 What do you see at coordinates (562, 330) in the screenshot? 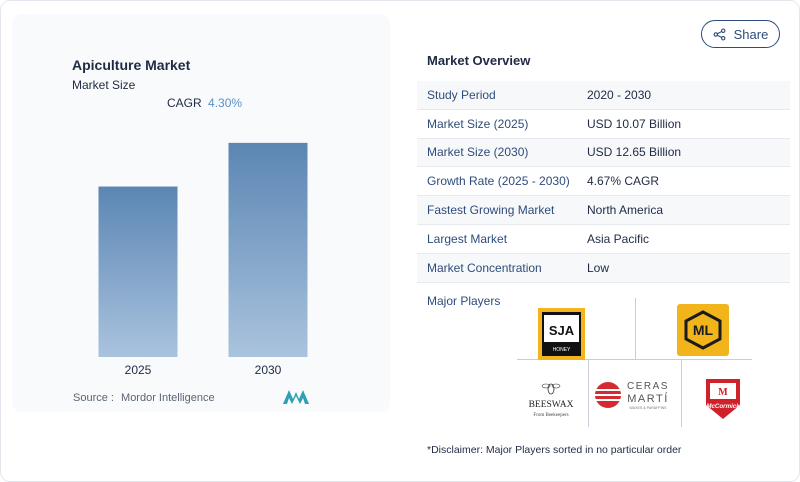
I see `svg-text: SJA` at bounding box center [562, 330].